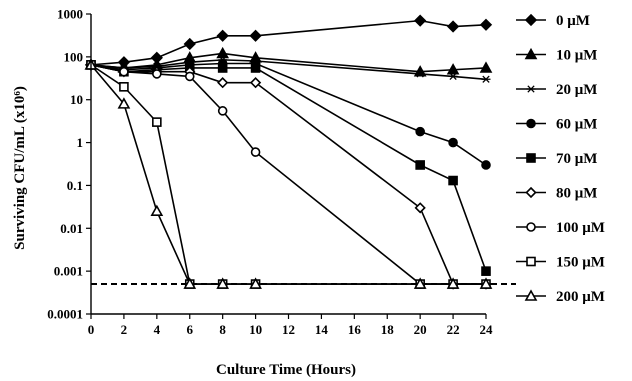 This screenshot has width=632, height=381. Describe the element at coordinates (124, 329) in the screenshot. I see `x-tick-label: 2` at that location.